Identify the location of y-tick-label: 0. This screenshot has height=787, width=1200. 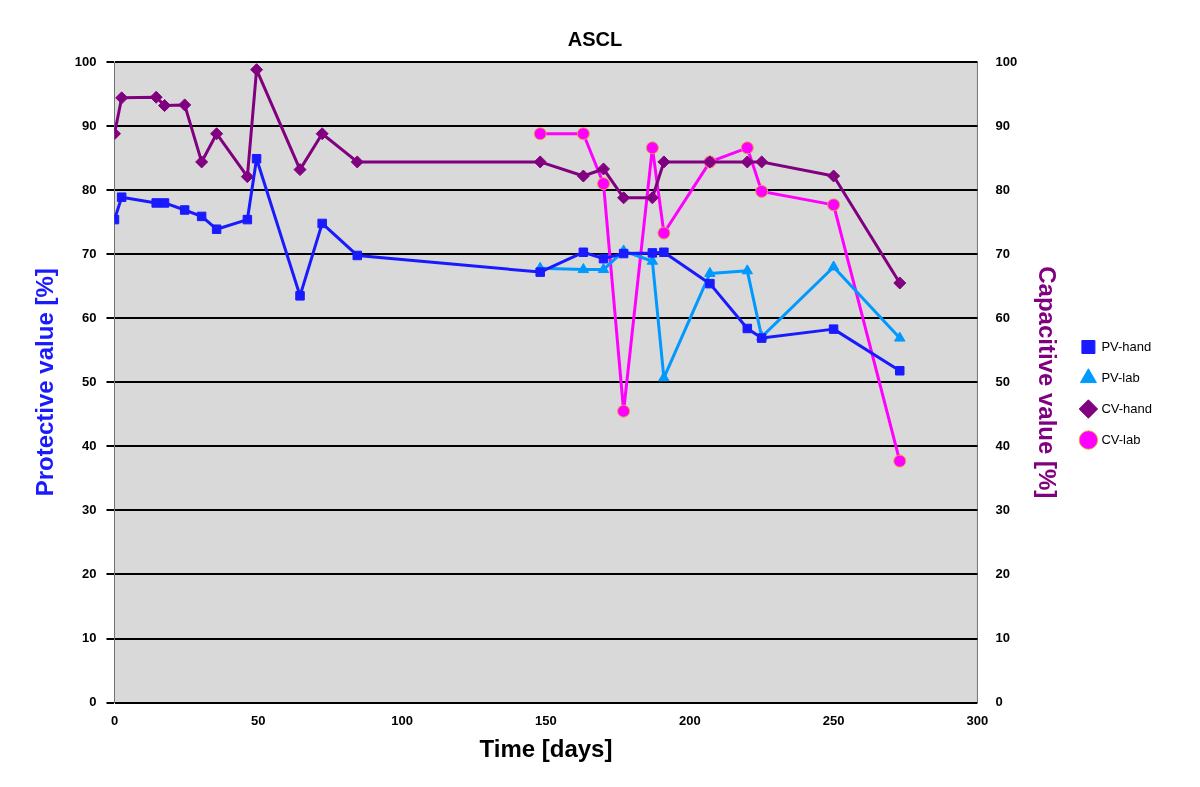
(93, 702).